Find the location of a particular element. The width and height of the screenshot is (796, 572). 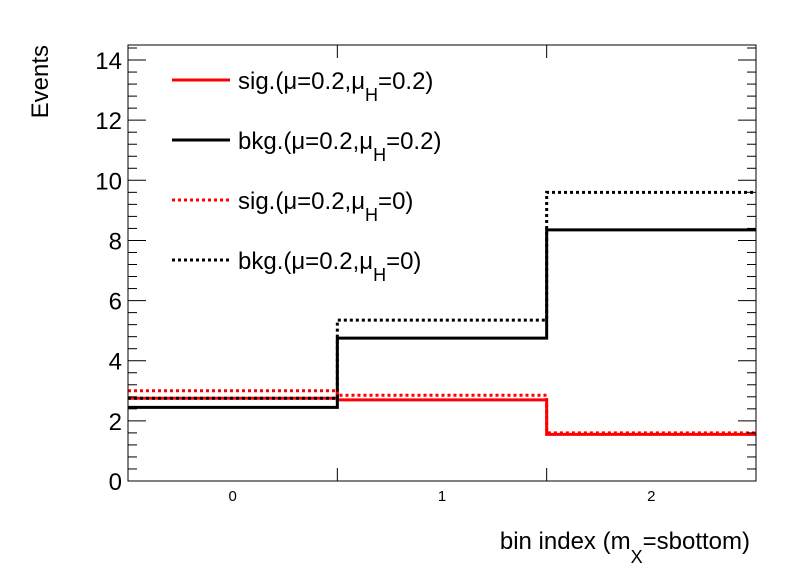

y-tick-label: 8 is located at coordinates (115, 241).